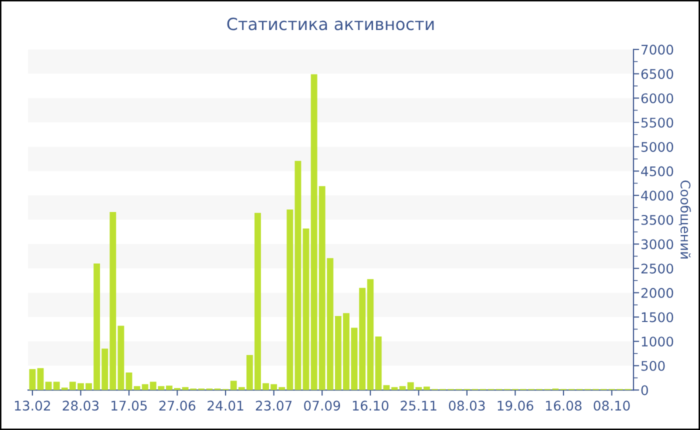  Describe the element at coordinates (322, 405) in the screenshot. I see `x-tick-label: 07.09` at that location.